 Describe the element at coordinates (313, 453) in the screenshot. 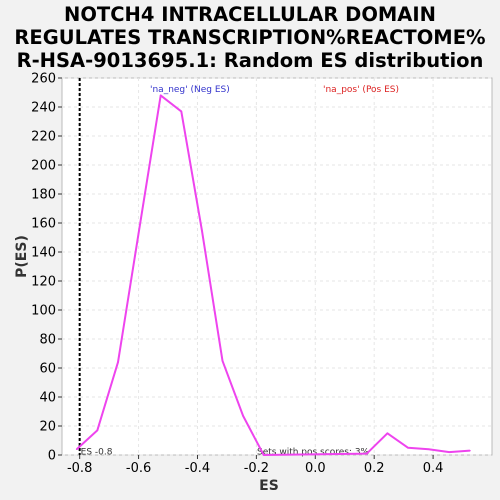

I see `pos-scores-label: Sets with pos scores: 3%` at that location.